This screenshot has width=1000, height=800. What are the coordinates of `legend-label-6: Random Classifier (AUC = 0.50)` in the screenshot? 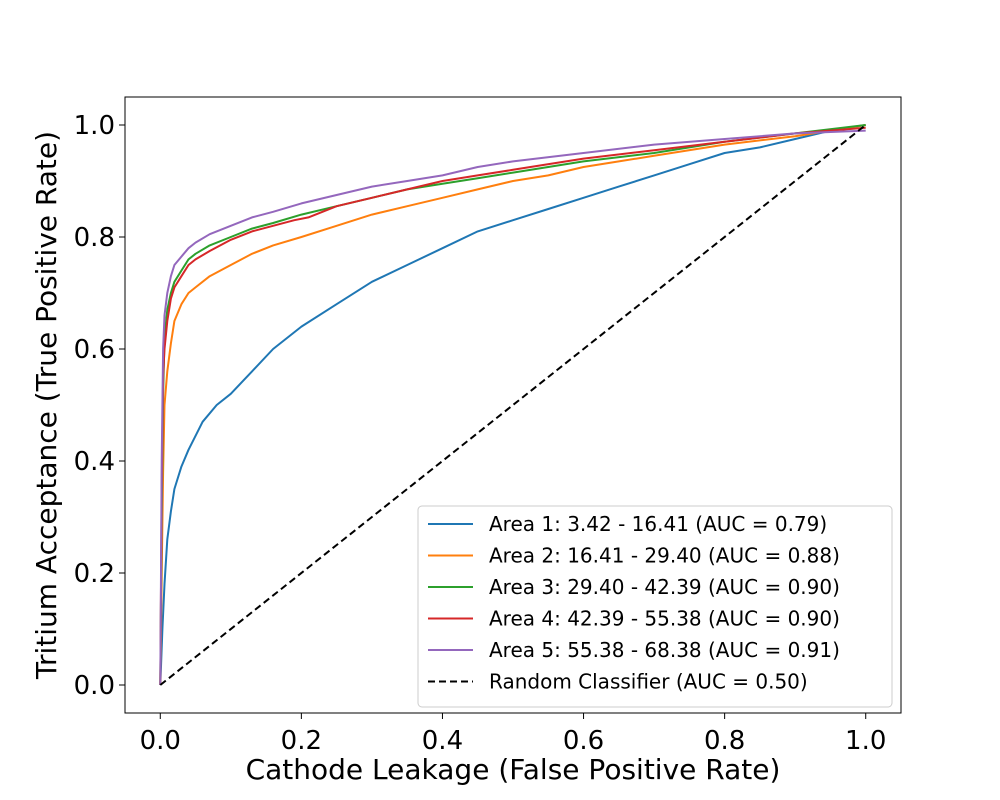 It's located at (648, 682).